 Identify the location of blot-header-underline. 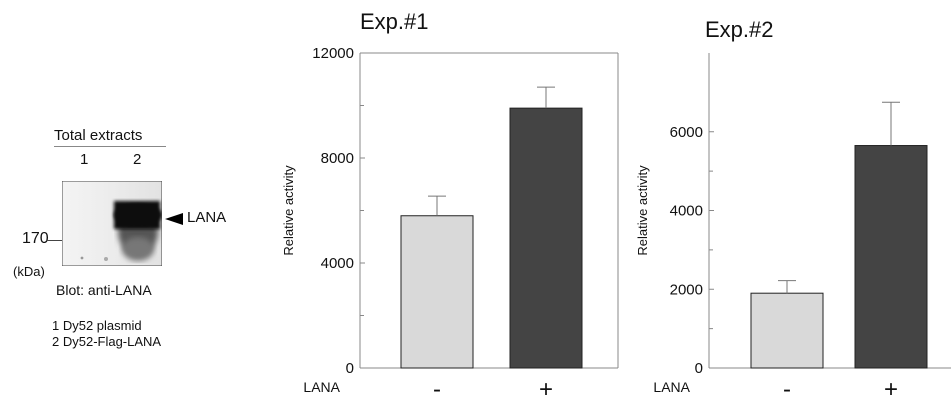
(110, 146).